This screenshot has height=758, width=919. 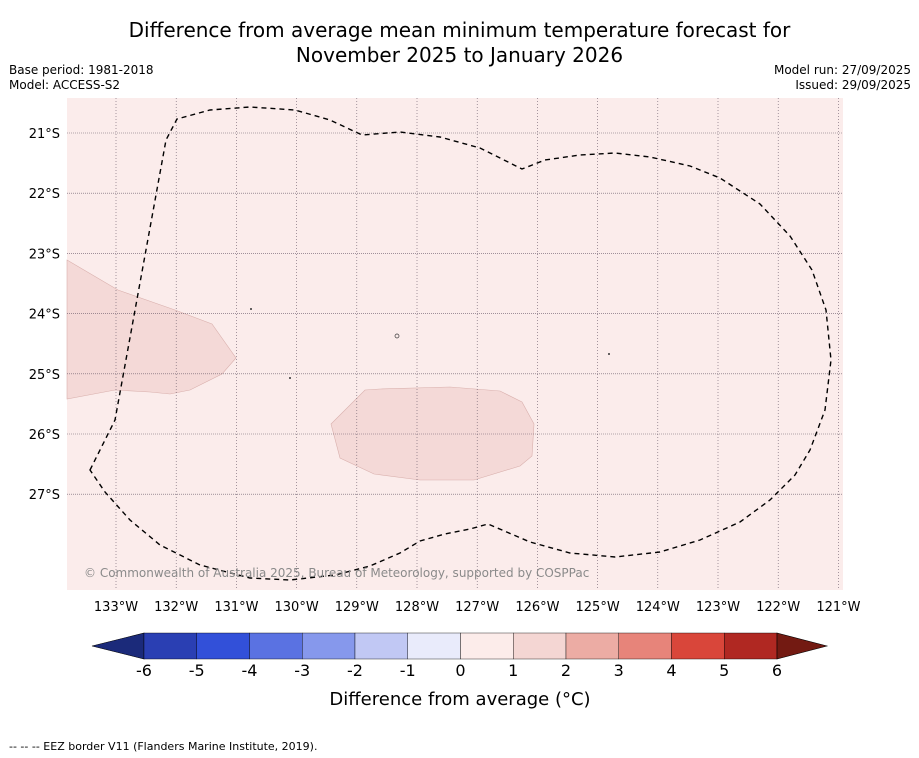 What do you see at coordinates (619, 670) in the screenshot?
I see `colorbar-tick-label: 3` at bounding box center [619, 670].